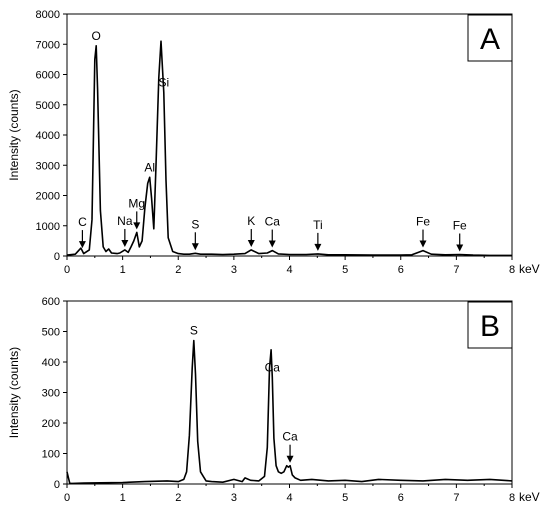  What do you see at coordinates (48, 15) in the screenshot?
I see `y-tick-label: 8000` at bounding box center [48, 15].